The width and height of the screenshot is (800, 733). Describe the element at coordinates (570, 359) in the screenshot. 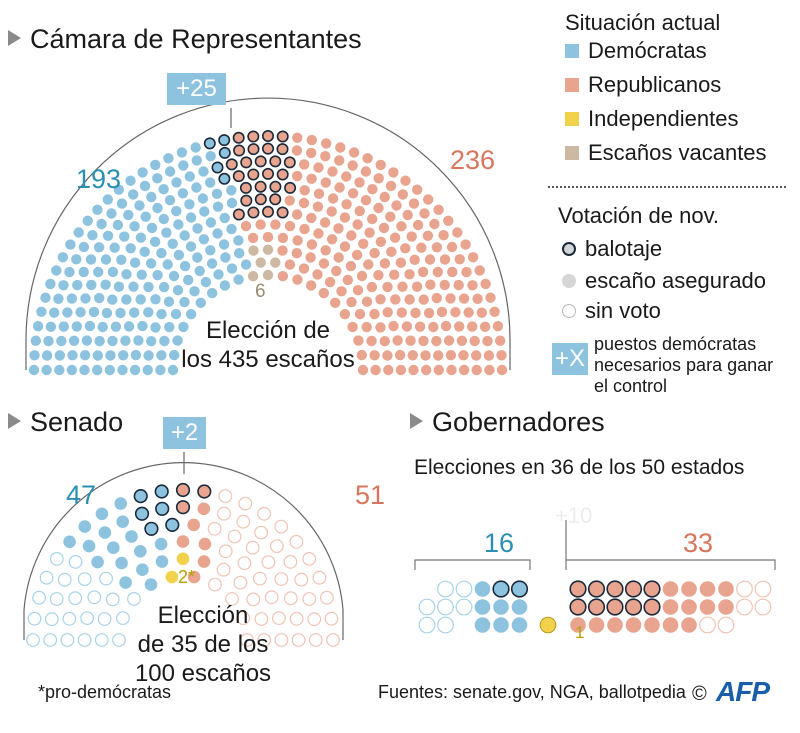

I see `legend-plus-x-badge: +X` at that location.